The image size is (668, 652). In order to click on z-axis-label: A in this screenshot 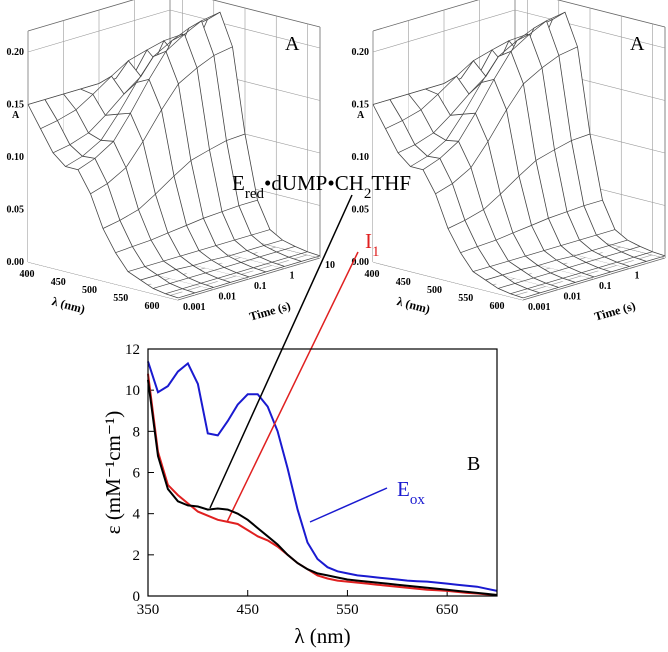, I will do `click(361, 115)`.